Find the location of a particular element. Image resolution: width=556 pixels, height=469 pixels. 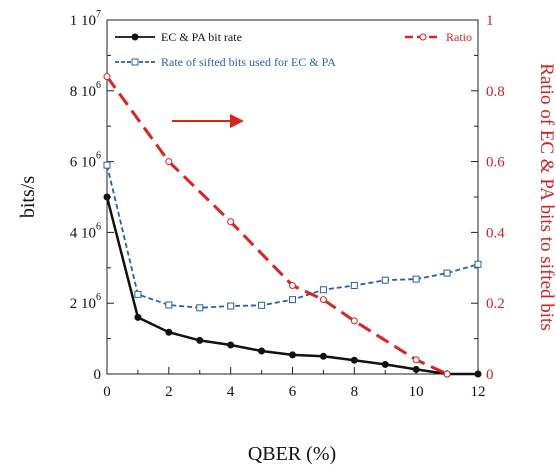

legend-label: EC & PA bit rate is located at coordinates (201, 37).